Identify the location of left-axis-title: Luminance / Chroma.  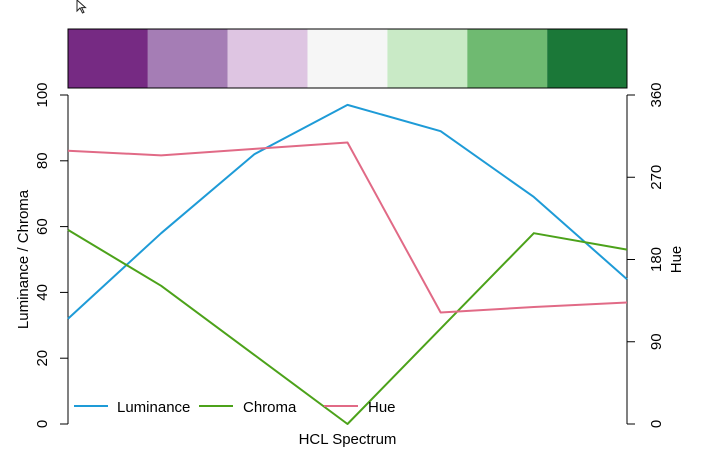
(23, 259).